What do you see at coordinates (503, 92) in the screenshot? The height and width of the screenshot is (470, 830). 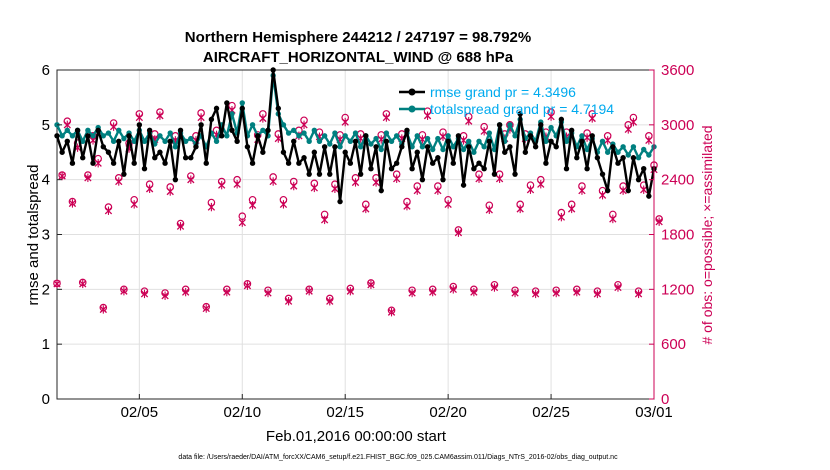 I see `legend-rmse-label: rmse grand pr = 4.3496` at bounding box center [503, 92].